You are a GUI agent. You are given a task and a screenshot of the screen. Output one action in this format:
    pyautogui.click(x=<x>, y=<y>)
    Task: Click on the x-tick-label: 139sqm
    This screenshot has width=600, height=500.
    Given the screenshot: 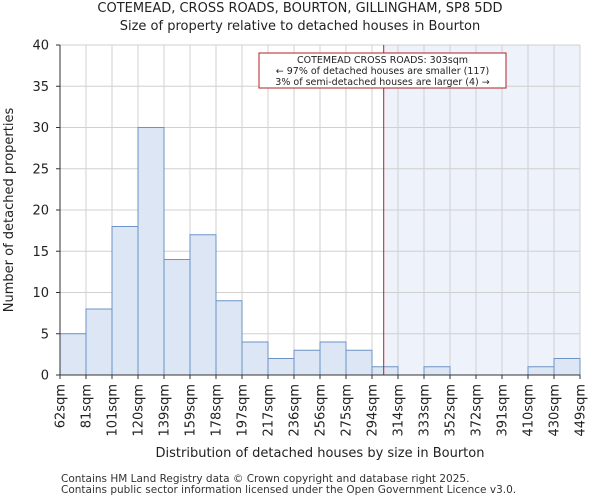 What is the action you would take?
    pyautogui.click(x=165, y=410)
    